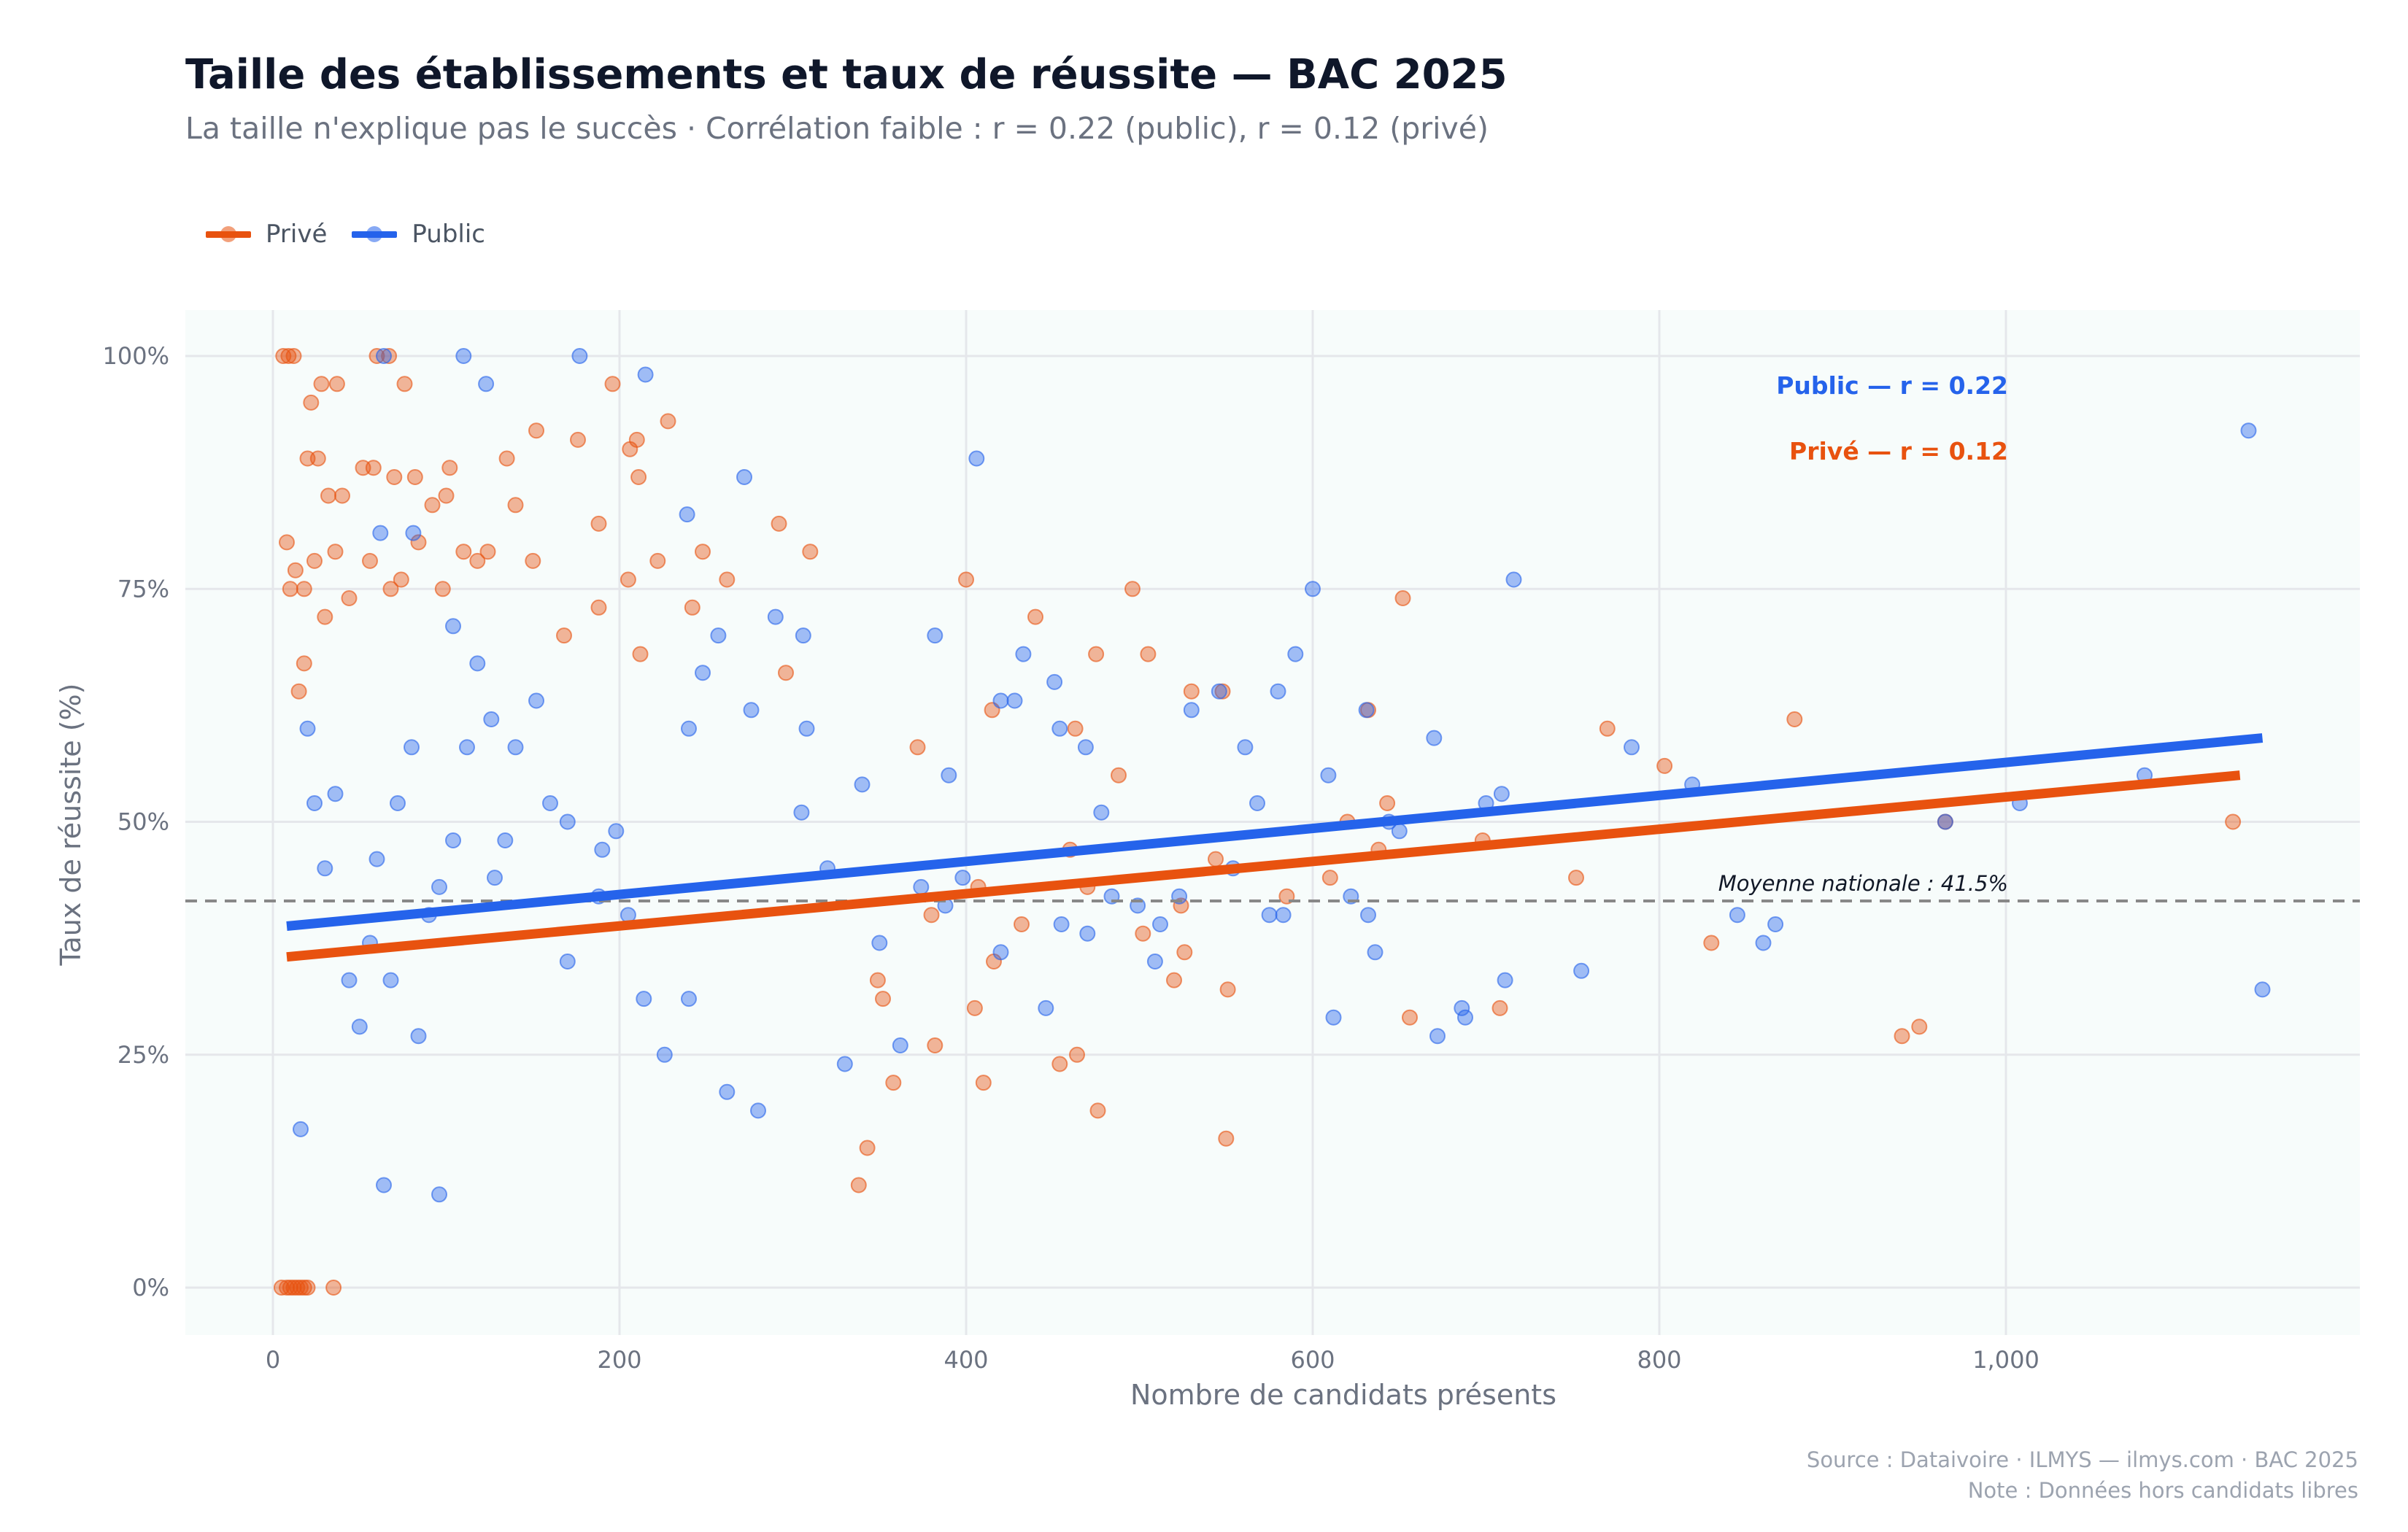 This screenshot has height=1532, width=2408. What do you see at coordinates (266, 235) in the screenshot?
I see `legend-item-prive: Privé` at bounding box center [266, 235].